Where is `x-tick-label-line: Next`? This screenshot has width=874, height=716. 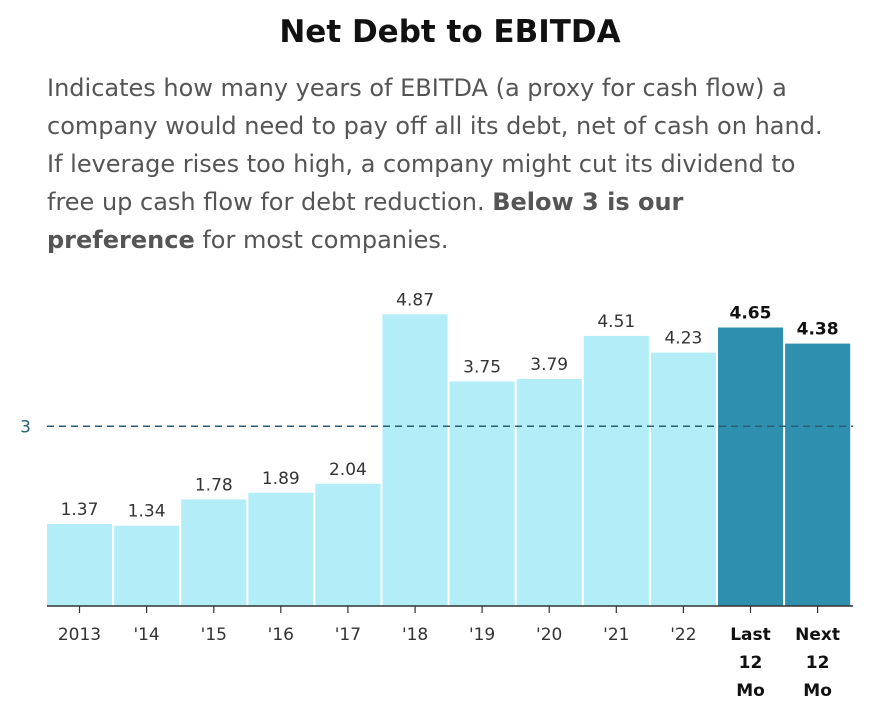 x-tick-label-line: Next is located at coordinates (817, 635).